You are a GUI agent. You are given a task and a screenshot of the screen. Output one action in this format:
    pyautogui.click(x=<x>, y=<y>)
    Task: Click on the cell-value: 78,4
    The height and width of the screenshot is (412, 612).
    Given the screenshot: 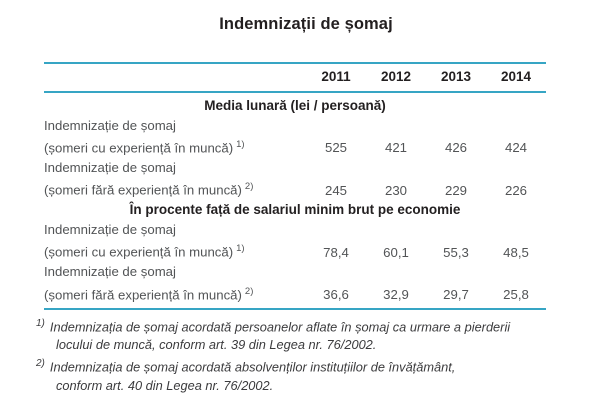 What is the action you would take?
    pyautogui.click(x=336, y=252)
    